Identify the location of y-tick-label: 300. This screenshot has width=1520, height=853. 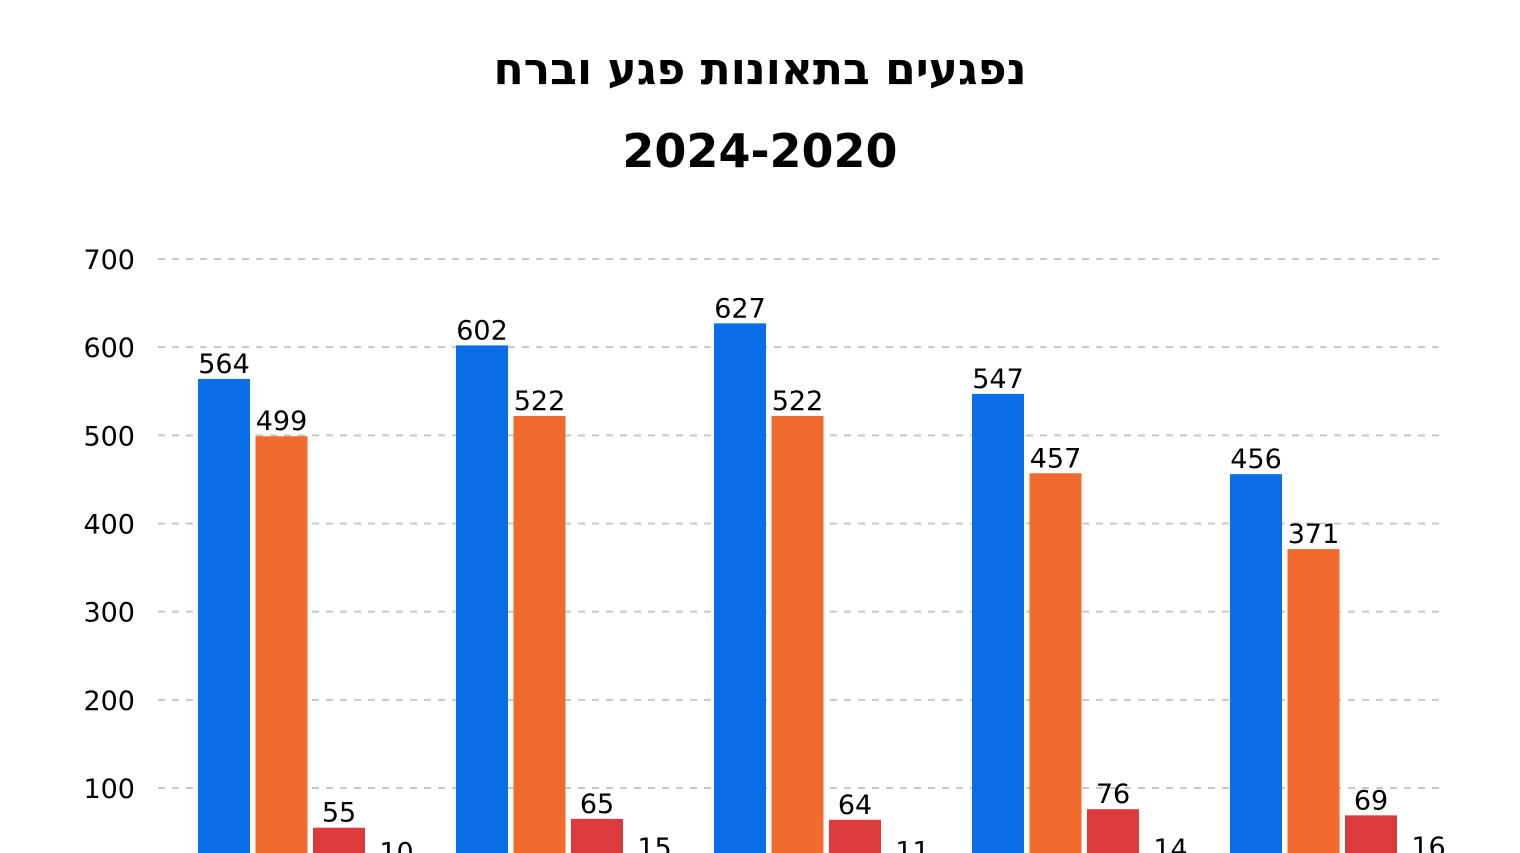
(109, 613).